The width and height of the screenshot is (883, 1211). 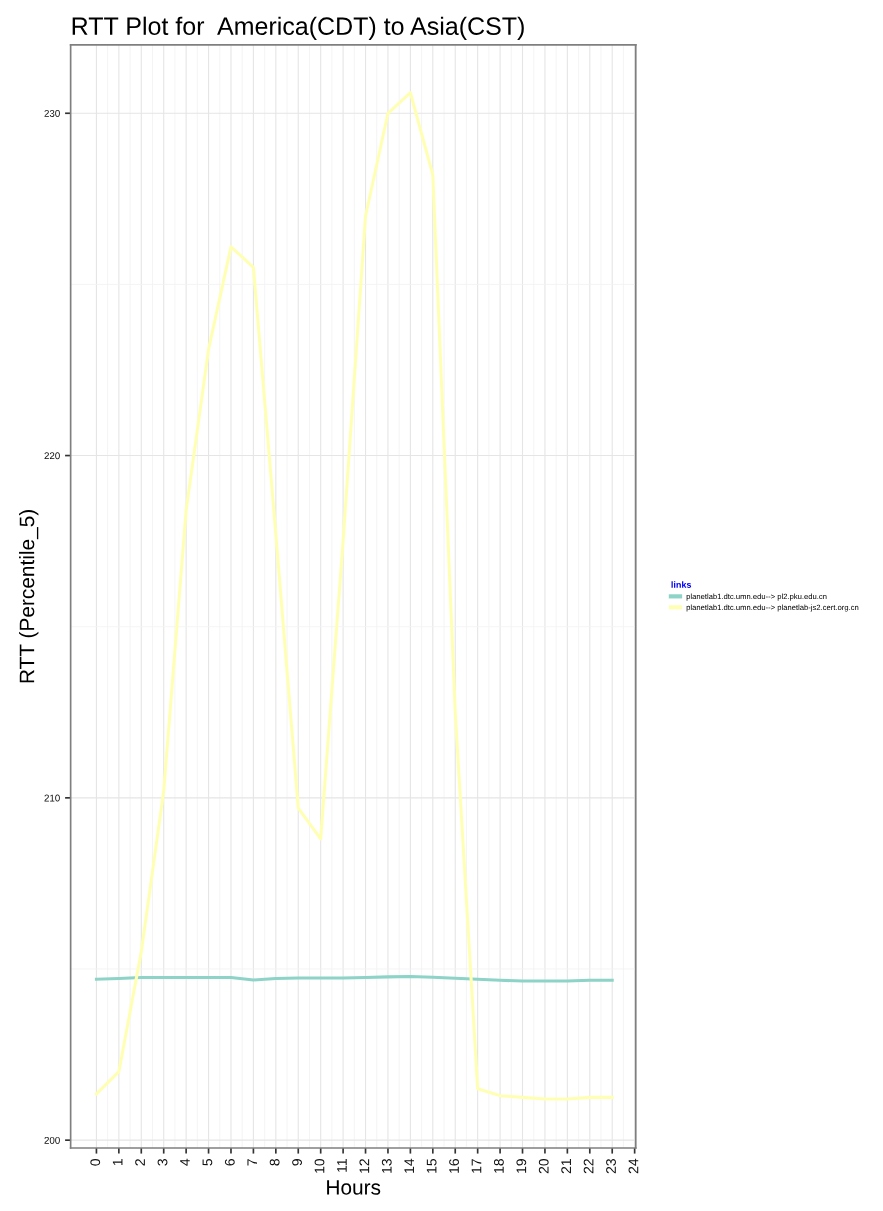 What do you see at coordinates (207, 1162) in the screenshot?
I see `x-tick-label: 5` at bounding box center [207, 1162].